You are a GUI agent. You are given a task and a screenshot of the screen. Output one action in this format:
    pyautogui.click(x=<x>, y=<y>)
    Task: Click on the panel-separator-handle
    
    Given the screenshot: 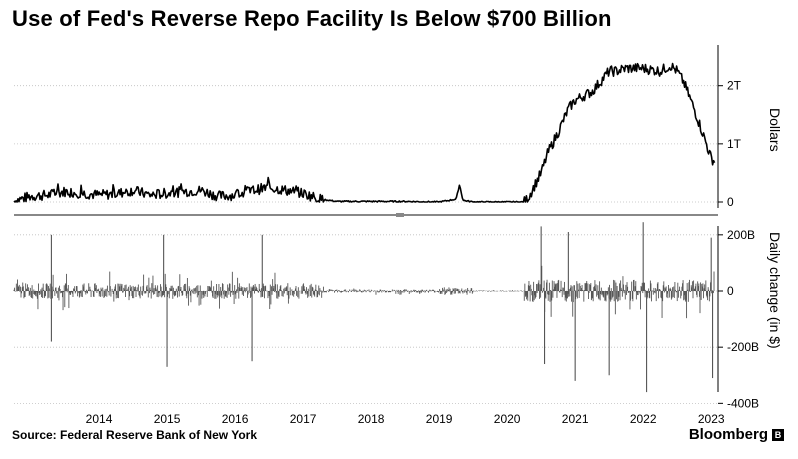 What is the action you would take?
    pyautogui.click(x=400, y=215)
    